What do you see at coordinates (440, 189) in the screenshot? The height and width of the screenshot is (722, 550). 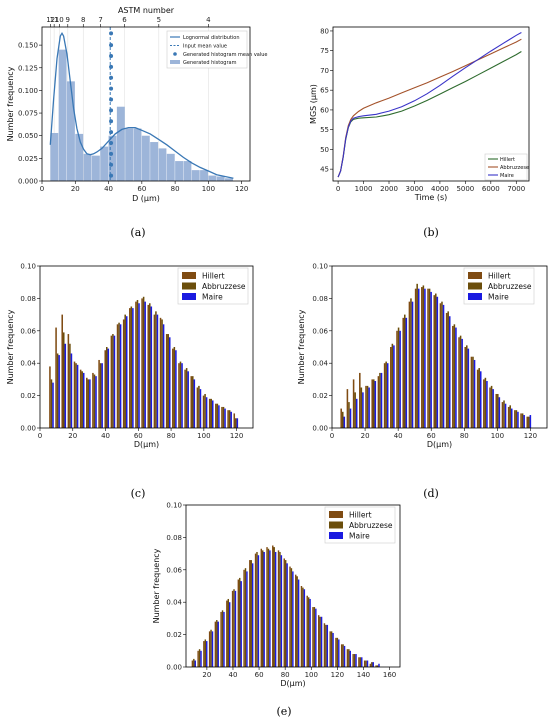 I see `x-tick-label: 4000` at bounding box center [440, 189].